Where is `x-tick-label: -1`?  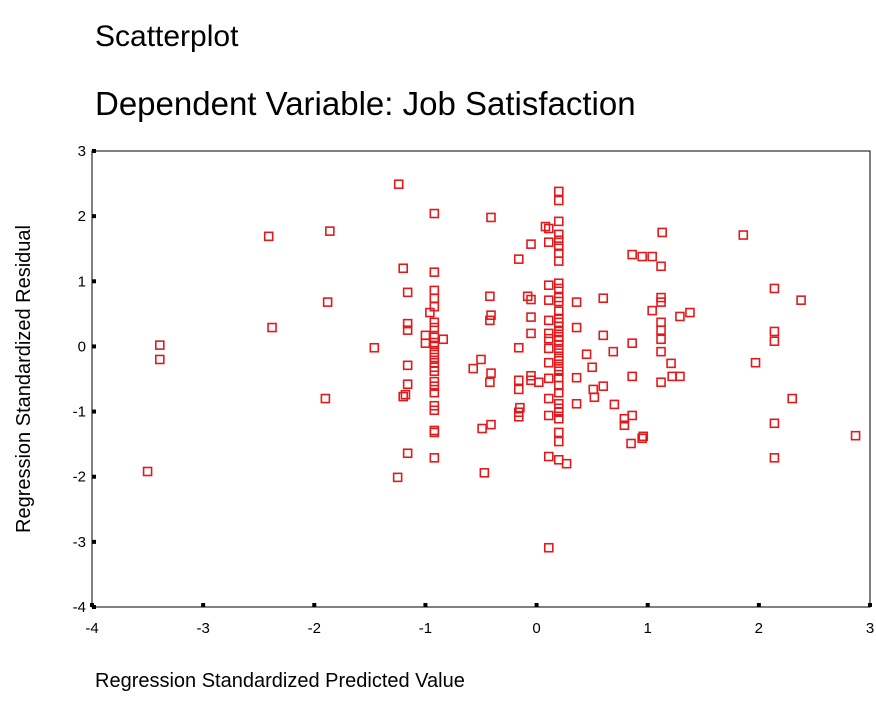
x-tick-label: -1 is located at coordinates (425, 628).